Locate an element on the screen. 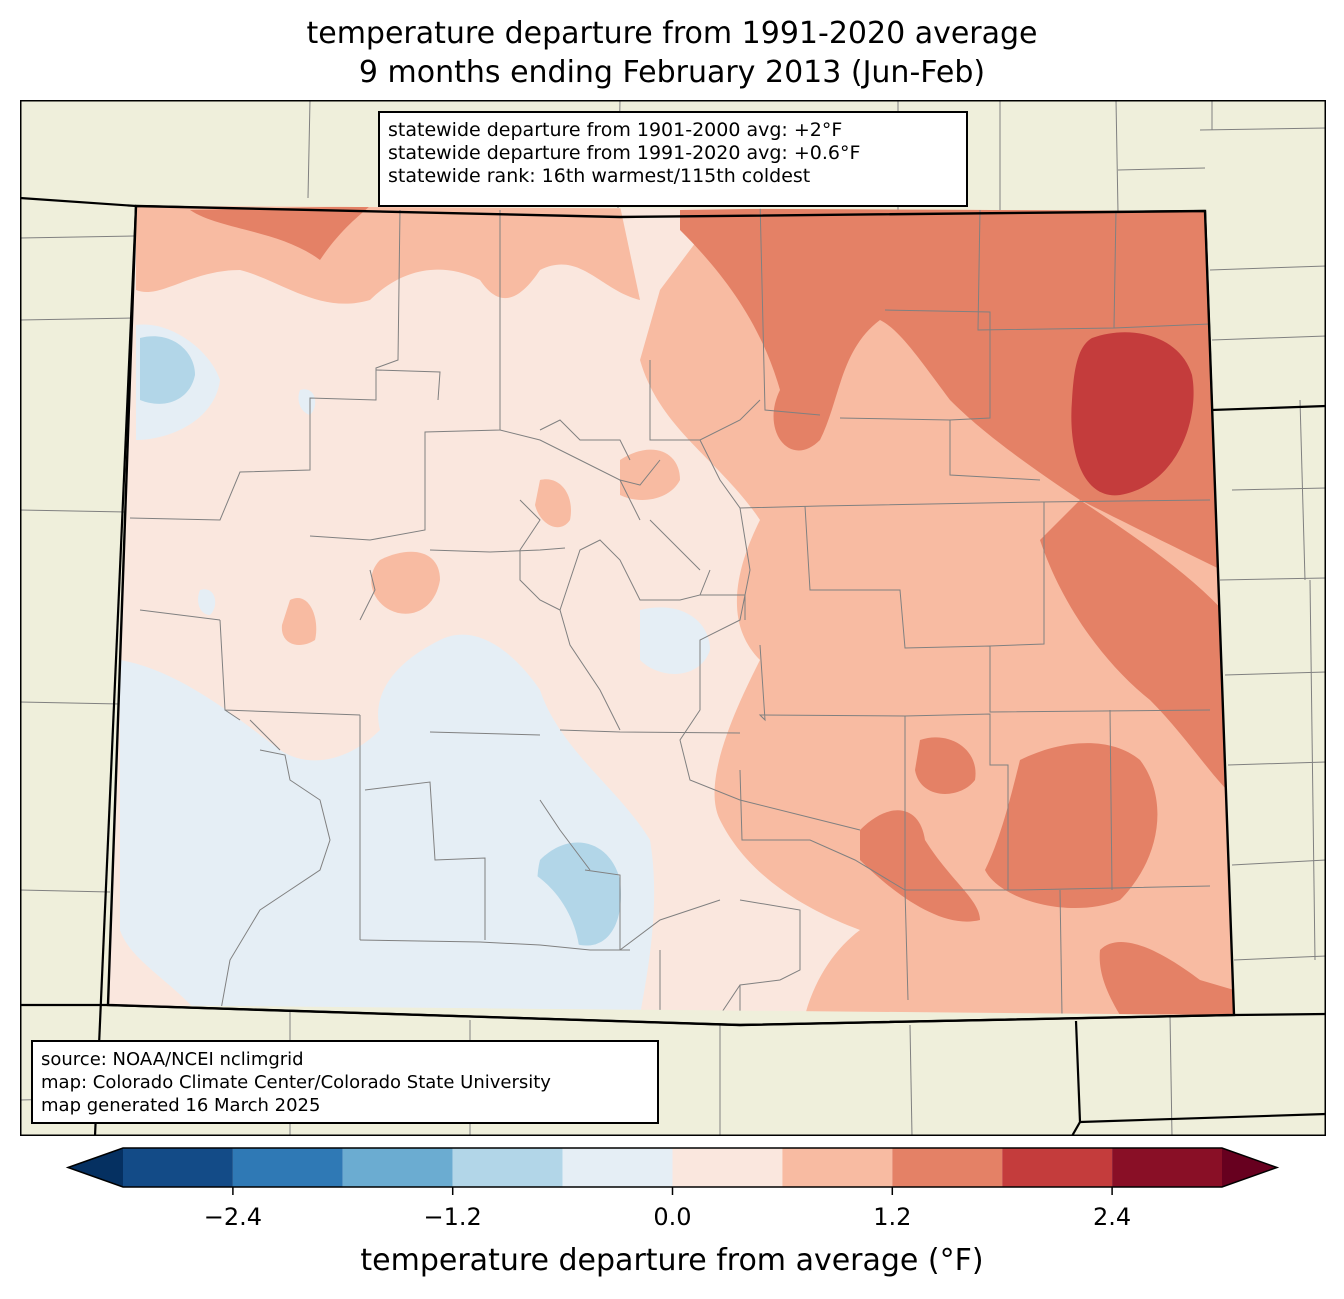 The height and width of the screenshot is (1299, 1344). colorbar-tick-label: 2.4 is located at coordinates (1112, 1217).